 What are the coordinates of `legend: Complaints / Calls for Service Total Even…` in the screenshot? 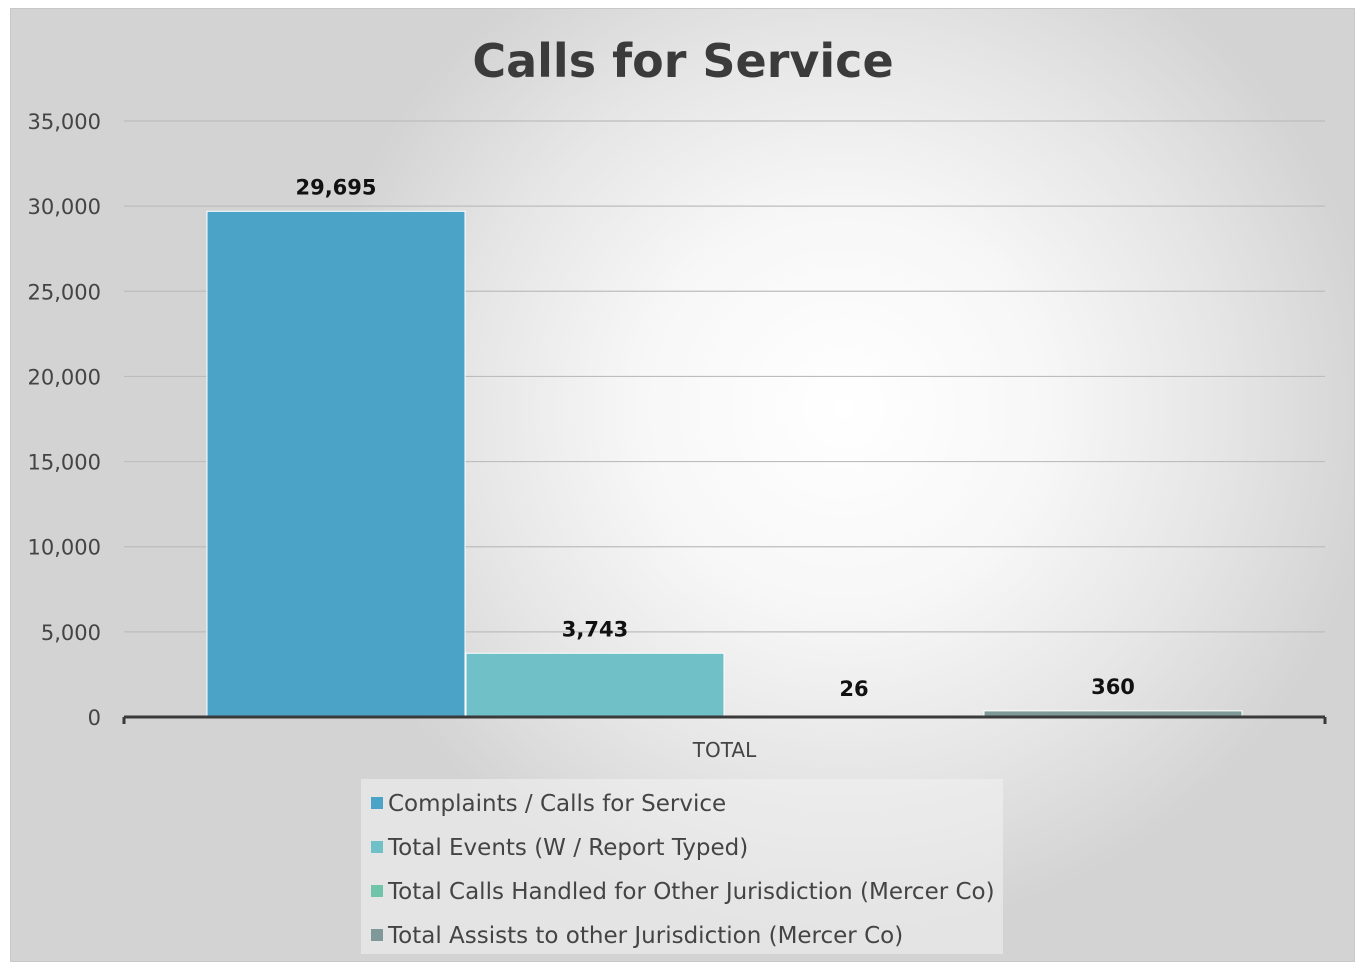 It's located at (682, 866).